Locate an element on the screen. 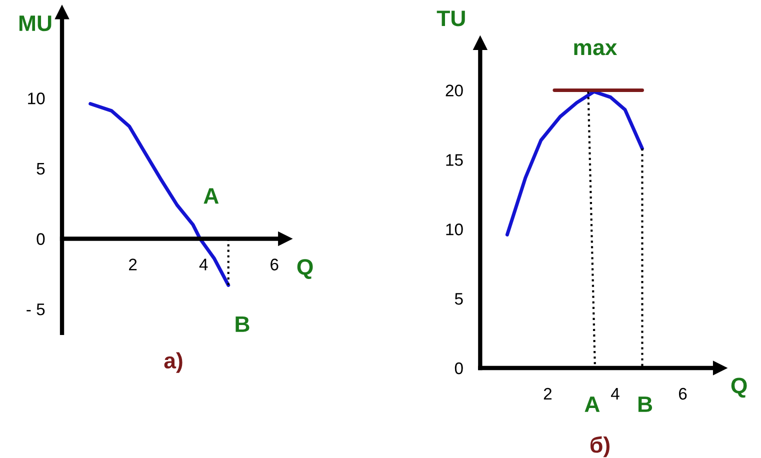 This screenshot has height=458, width=761. y-tick-label: - 5 is located at coordinates (35, 310).